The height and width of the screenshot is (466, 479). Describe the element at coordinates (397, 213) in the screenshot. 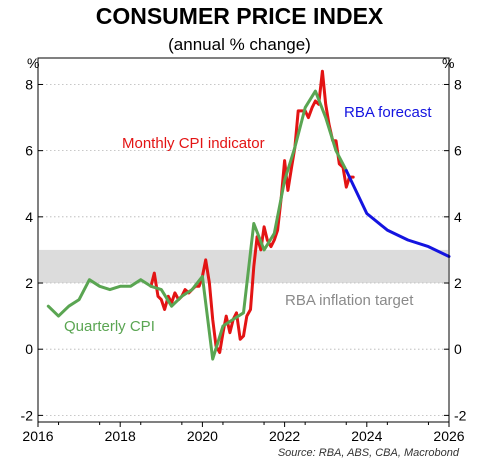

I see `rba-forecast-line` at that location.